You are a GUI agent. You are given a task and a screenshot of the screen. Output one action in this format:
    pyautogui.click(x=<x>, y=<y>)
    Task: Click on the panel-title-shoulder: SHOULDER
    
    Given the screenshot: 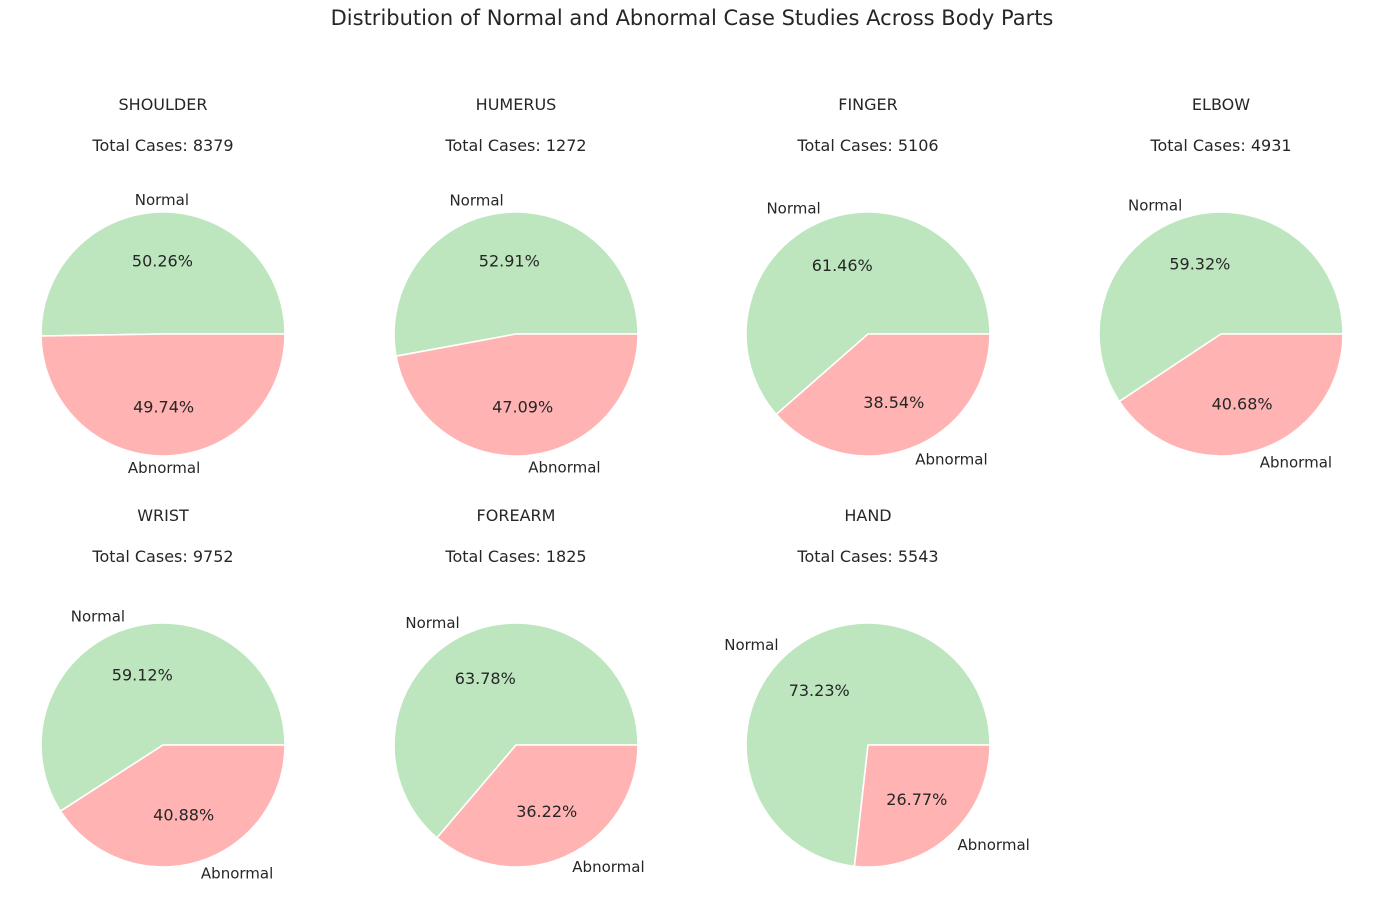 What is the action you would take?
    pyautogui.click(x=163, y=104)
    